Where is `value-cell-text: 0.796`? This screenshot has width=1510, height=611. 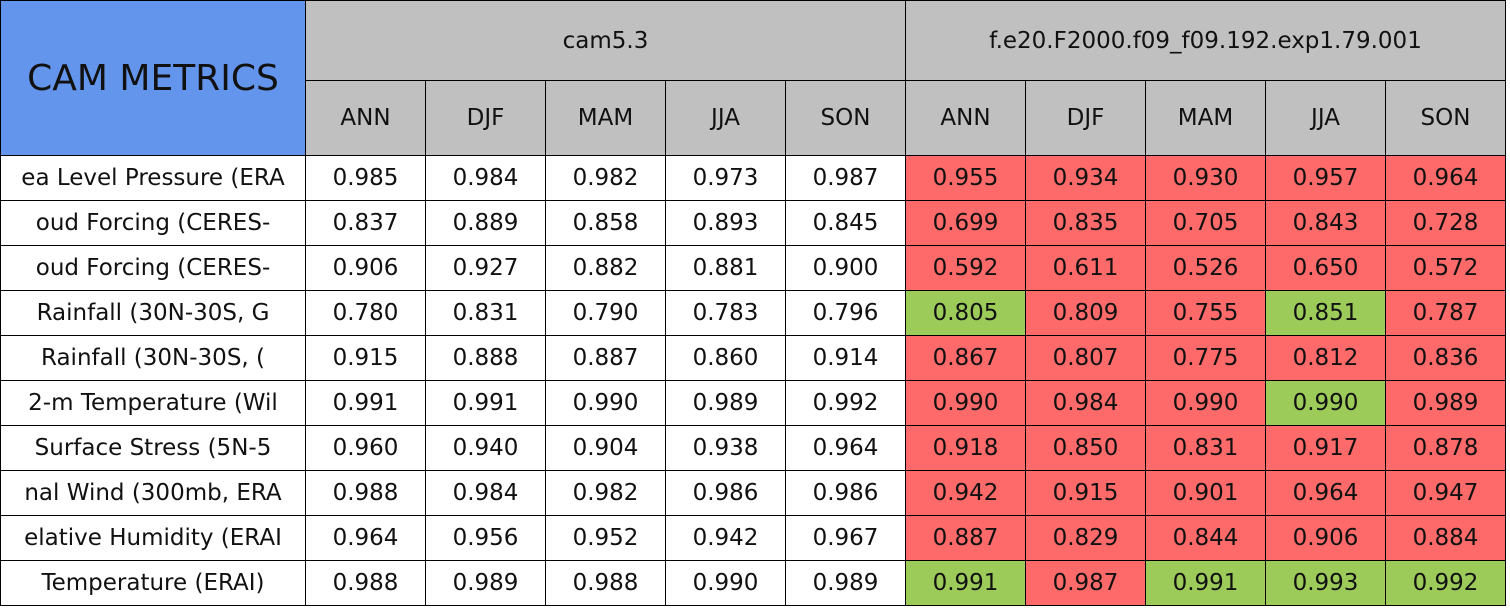
value-cell-text: 0.796 is located at coordinates (845, 313).